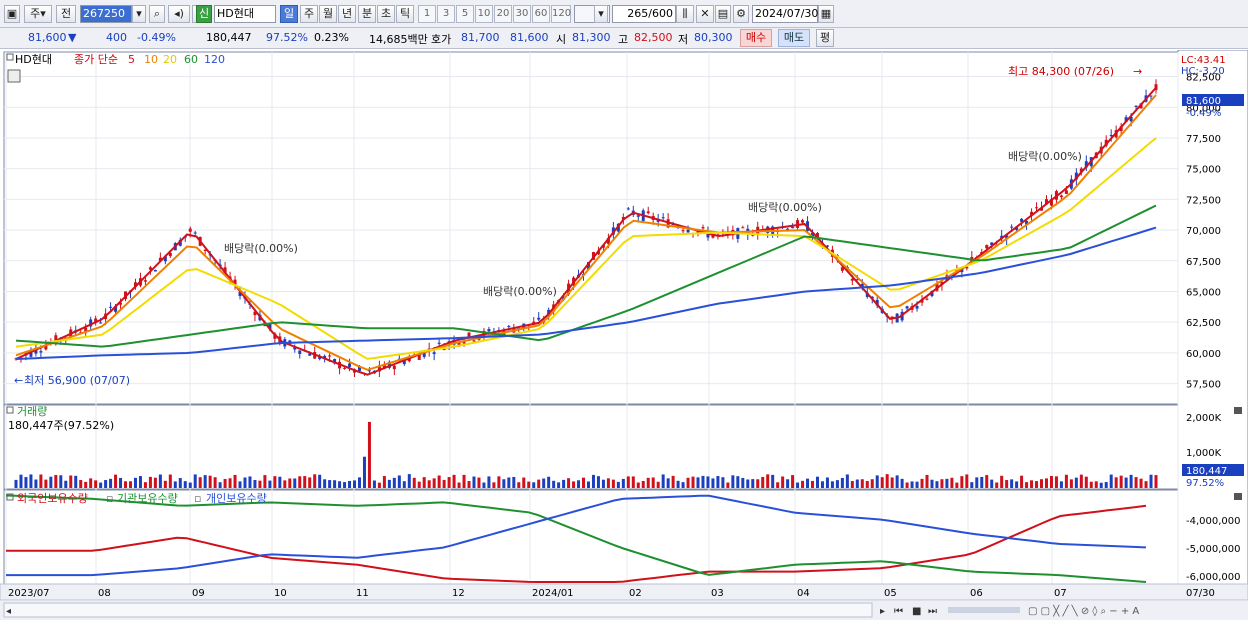  What do you see at coordinates (826, 14) in the screenshot?
I see `calendar-icon: ▦` at bounding box center [826, 14].